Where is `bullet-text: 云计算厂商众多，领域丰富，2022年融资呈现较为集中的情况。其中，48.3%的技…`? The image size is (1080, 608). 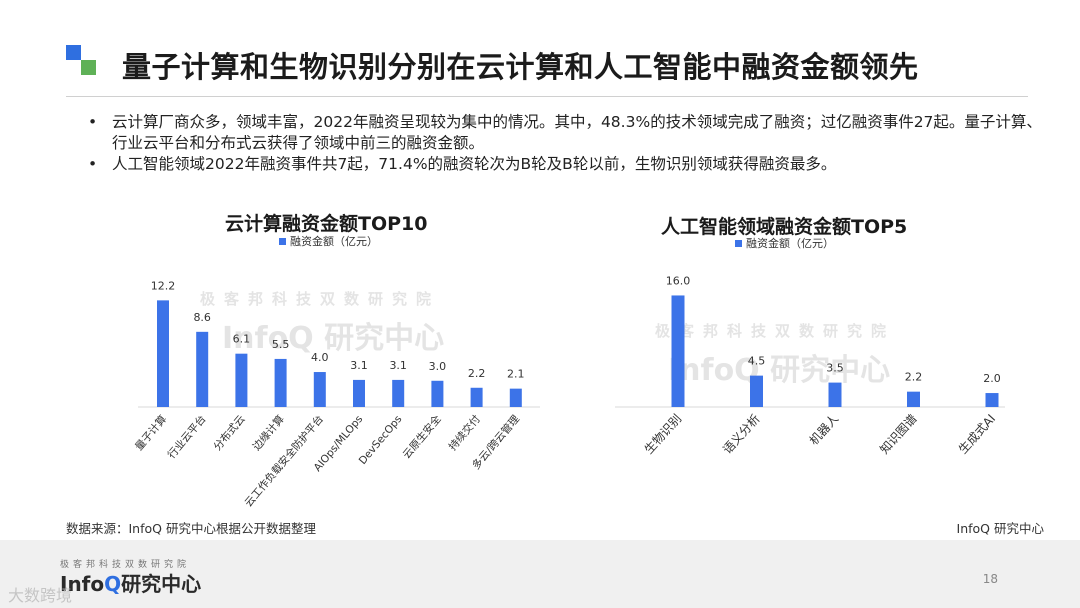
bullet-text: 云计算厂商众多，领域丰富，2022年融资呈现较为集中的情况。其中，48.3%的技… is located at coordinates (577, 132).